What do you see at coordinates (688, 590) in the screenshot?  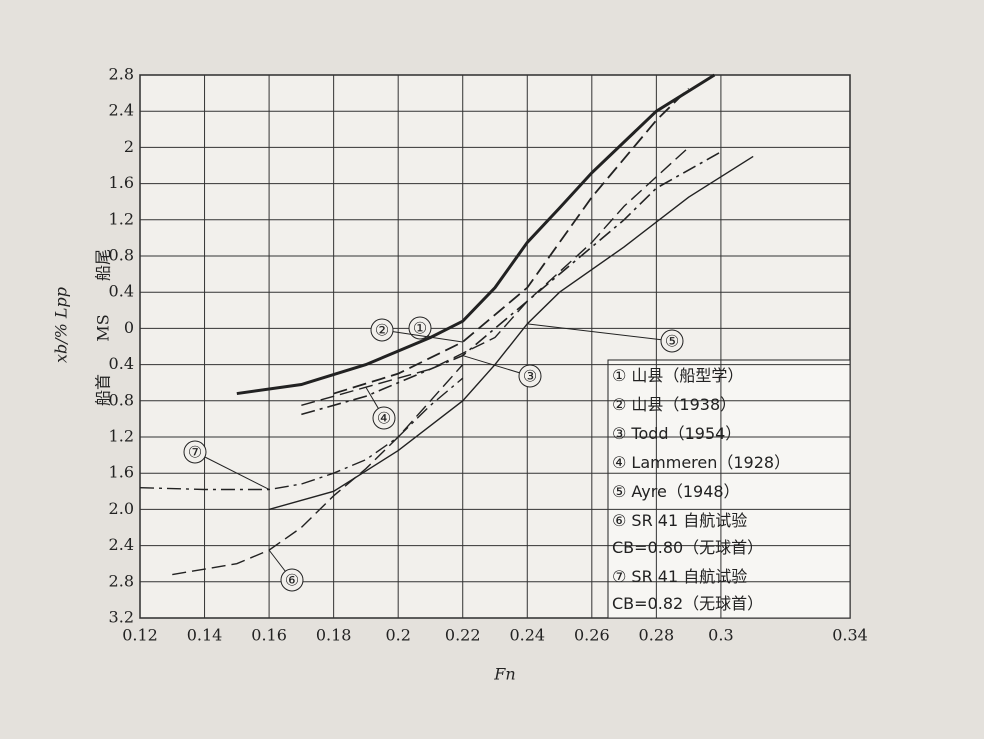 I see `legend-entry: ⑦ SR 41 自航试验 CB=0.82（无球首）` at bounding box center [688, 590].